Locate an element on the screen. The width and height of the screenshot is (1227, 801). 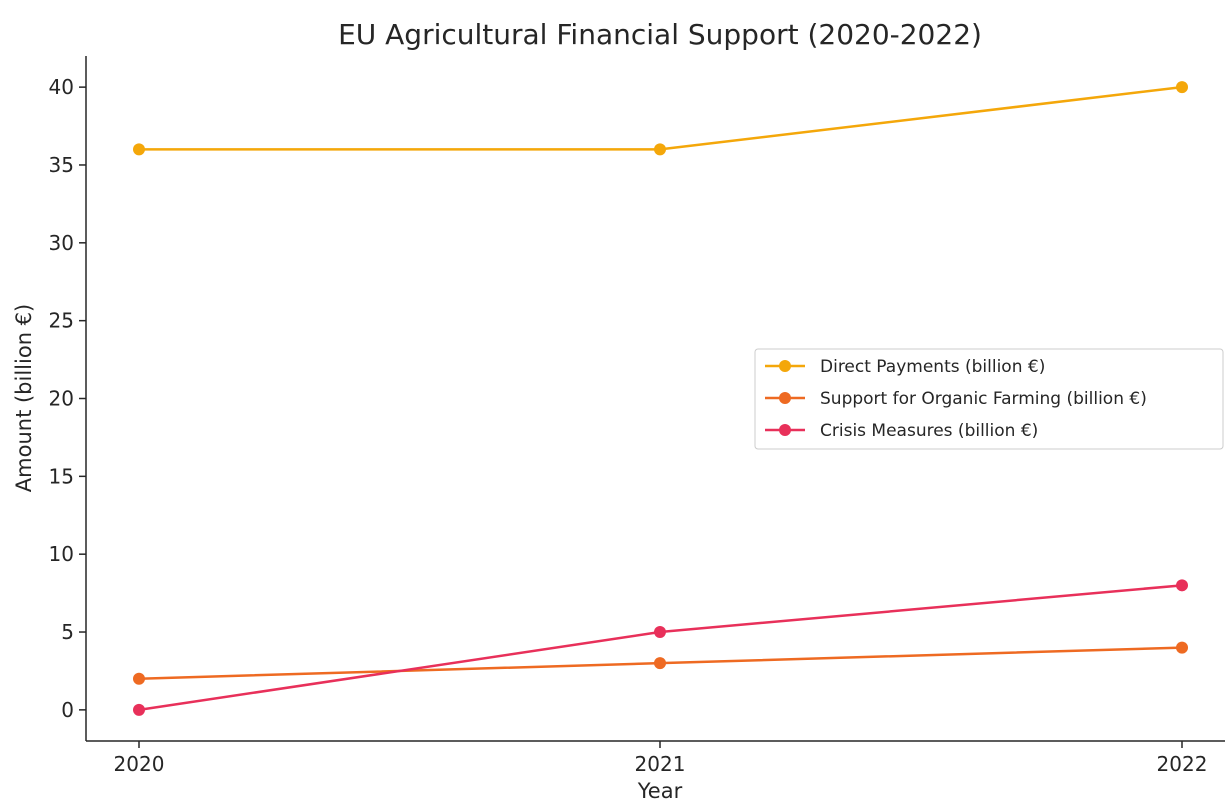
y-tick-label: 5 is located at coordinates (67, 632).